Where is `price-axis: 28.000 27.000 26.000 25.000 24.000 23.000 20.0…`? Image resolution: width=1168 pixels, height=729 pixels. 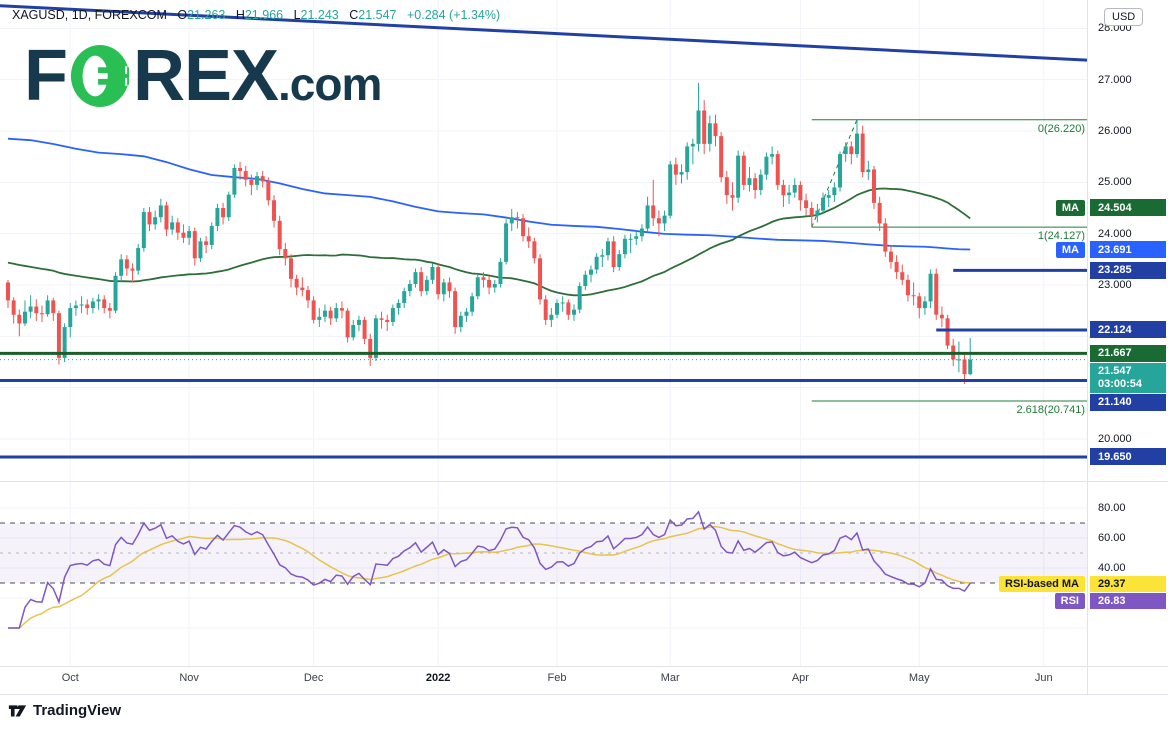 price-axis: 28.000 27.000 26.000 25.000 24.000 23.000 20.0… is located at coordinates (1127, 333).